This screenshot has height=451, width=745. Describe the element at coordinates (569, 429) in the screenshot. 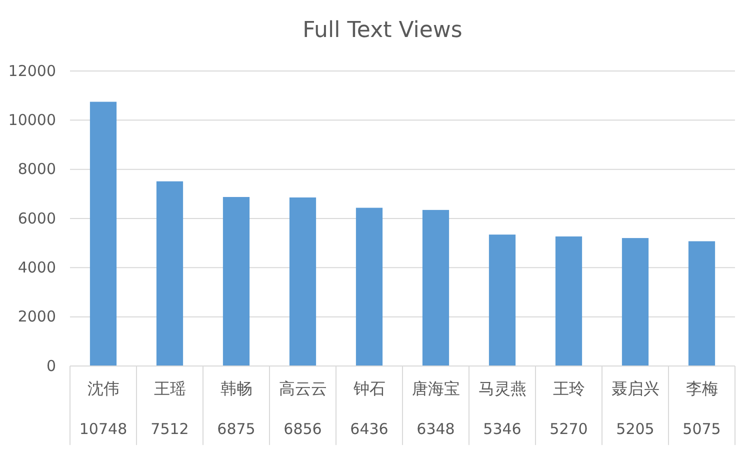

I see `data-label: 5270` at that location.